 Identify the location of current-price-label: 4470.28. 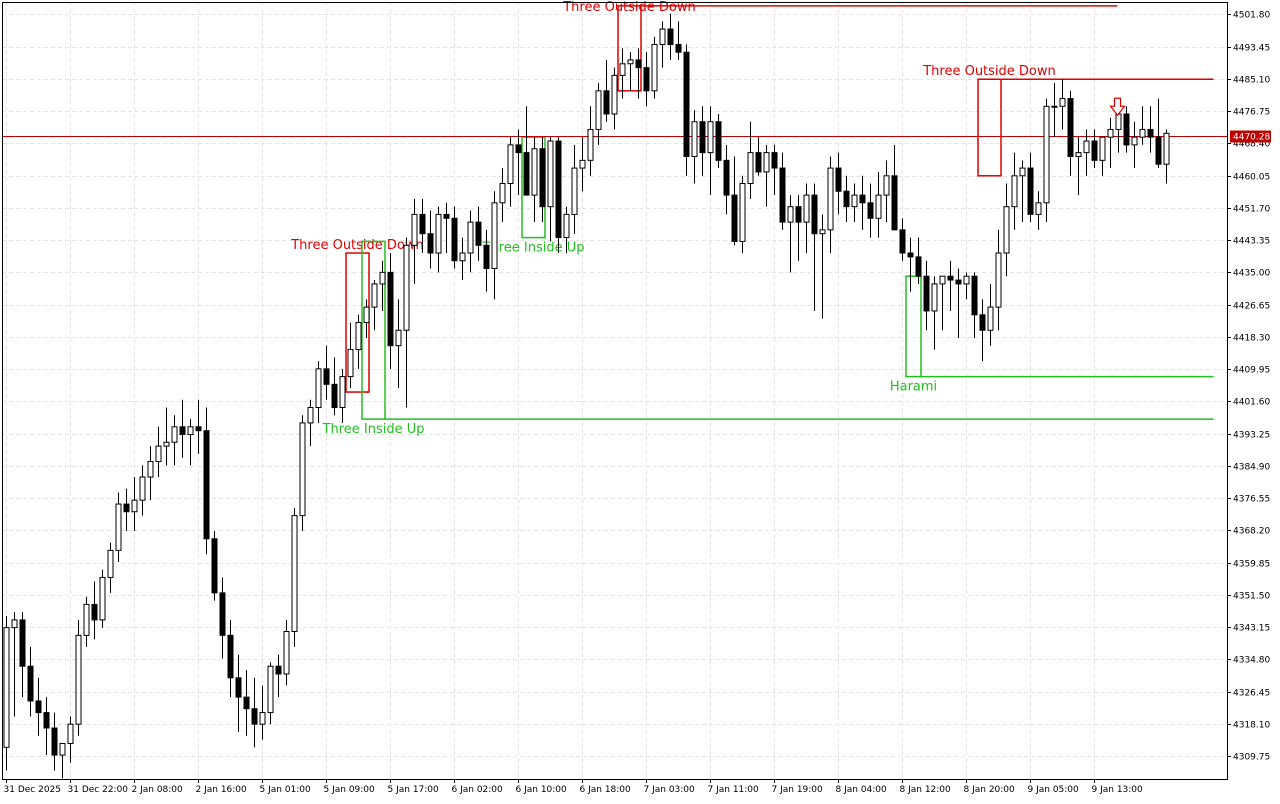
(1251, 138).